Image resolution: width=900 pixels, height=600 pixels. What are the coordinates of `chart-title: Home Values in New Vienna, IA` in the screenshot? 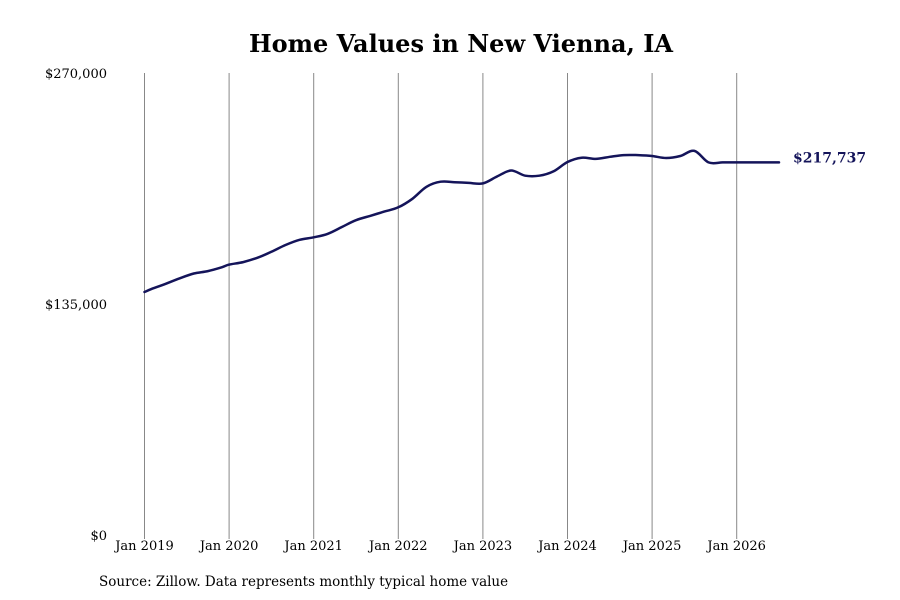 It's located at (461, 43).